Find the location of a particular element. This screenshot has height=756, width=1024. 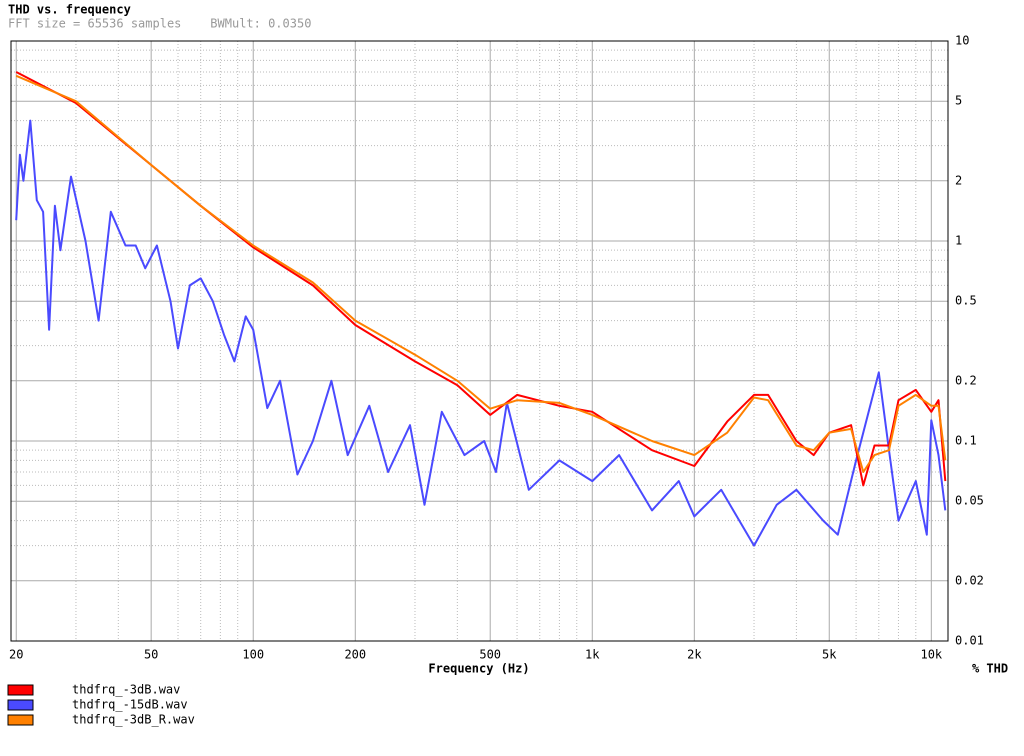

y-tick-label: 0.02 is located at coordinates (969, 580).